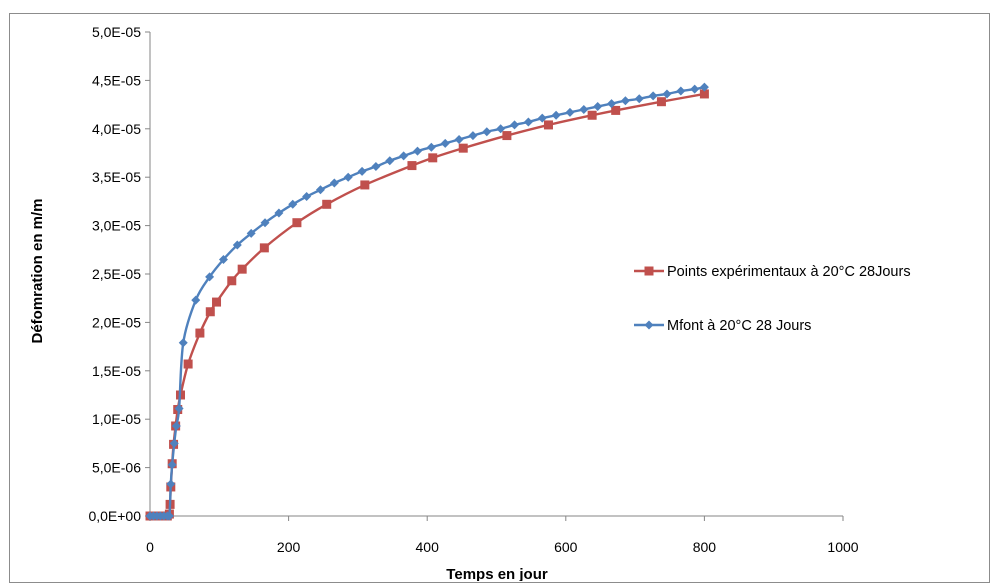 The height and width of the screenshot is (583, 991). I want to click on y-tick-label: 1,5E-05, so click(116, 371).